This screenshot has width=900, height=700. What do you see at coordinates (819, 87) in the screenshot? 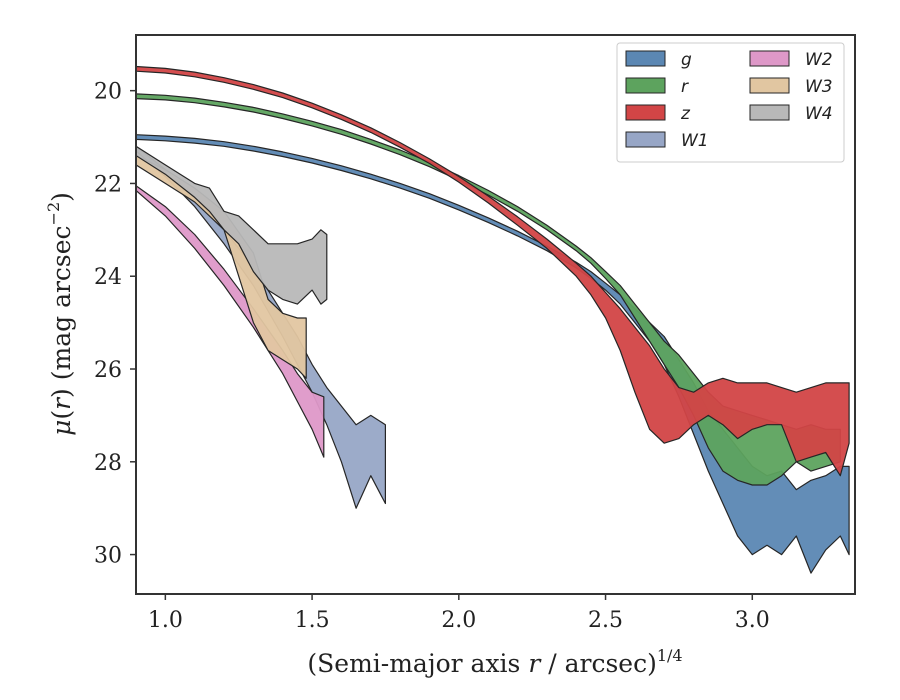
I see `legend-label-w3: W3` at bounding box center [819, 87].